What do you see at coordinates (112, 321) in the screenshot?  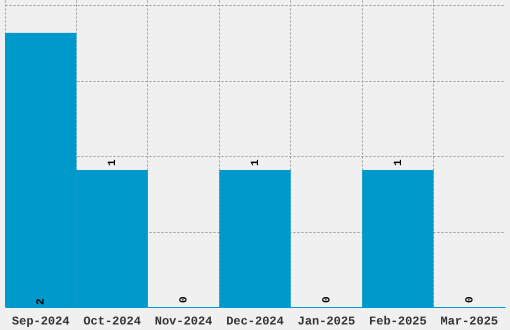 I see `x-tick-label: Oct-2024` at bounding box center [112, 321].